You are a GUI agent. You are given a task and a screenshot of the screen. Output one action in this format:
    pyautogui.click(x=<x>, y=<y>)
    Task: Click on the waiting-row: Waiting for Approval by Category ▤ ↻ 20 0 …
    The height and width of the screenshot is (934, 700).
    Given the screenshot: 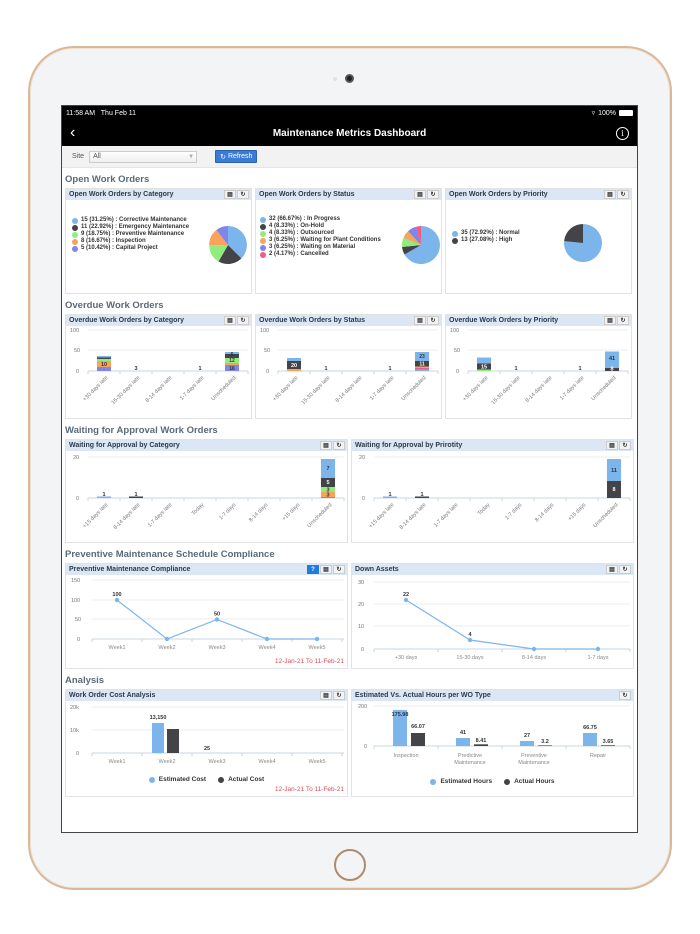 What is the action you would take?
    pyautogui.click(x=349, y=491)
    